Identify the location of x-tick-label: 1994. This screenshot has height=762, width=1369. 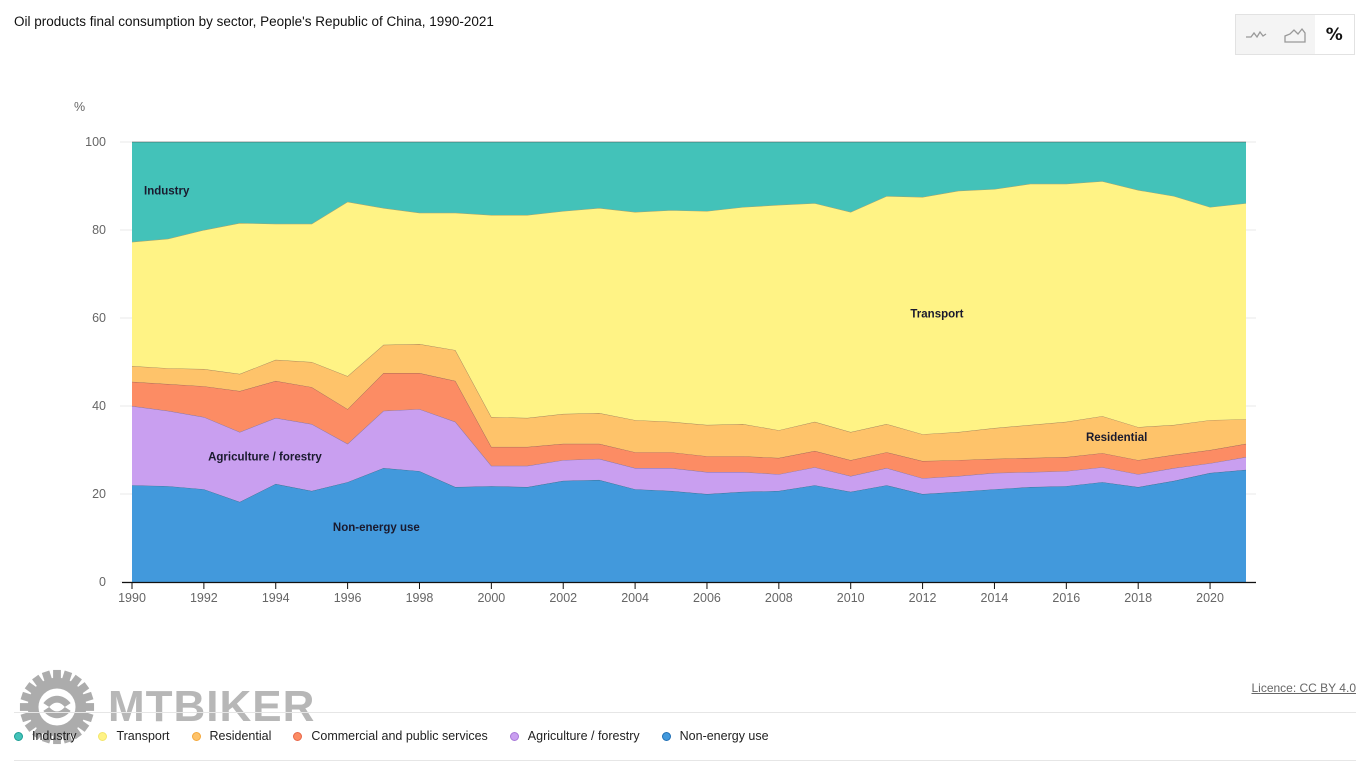
(276, 598).